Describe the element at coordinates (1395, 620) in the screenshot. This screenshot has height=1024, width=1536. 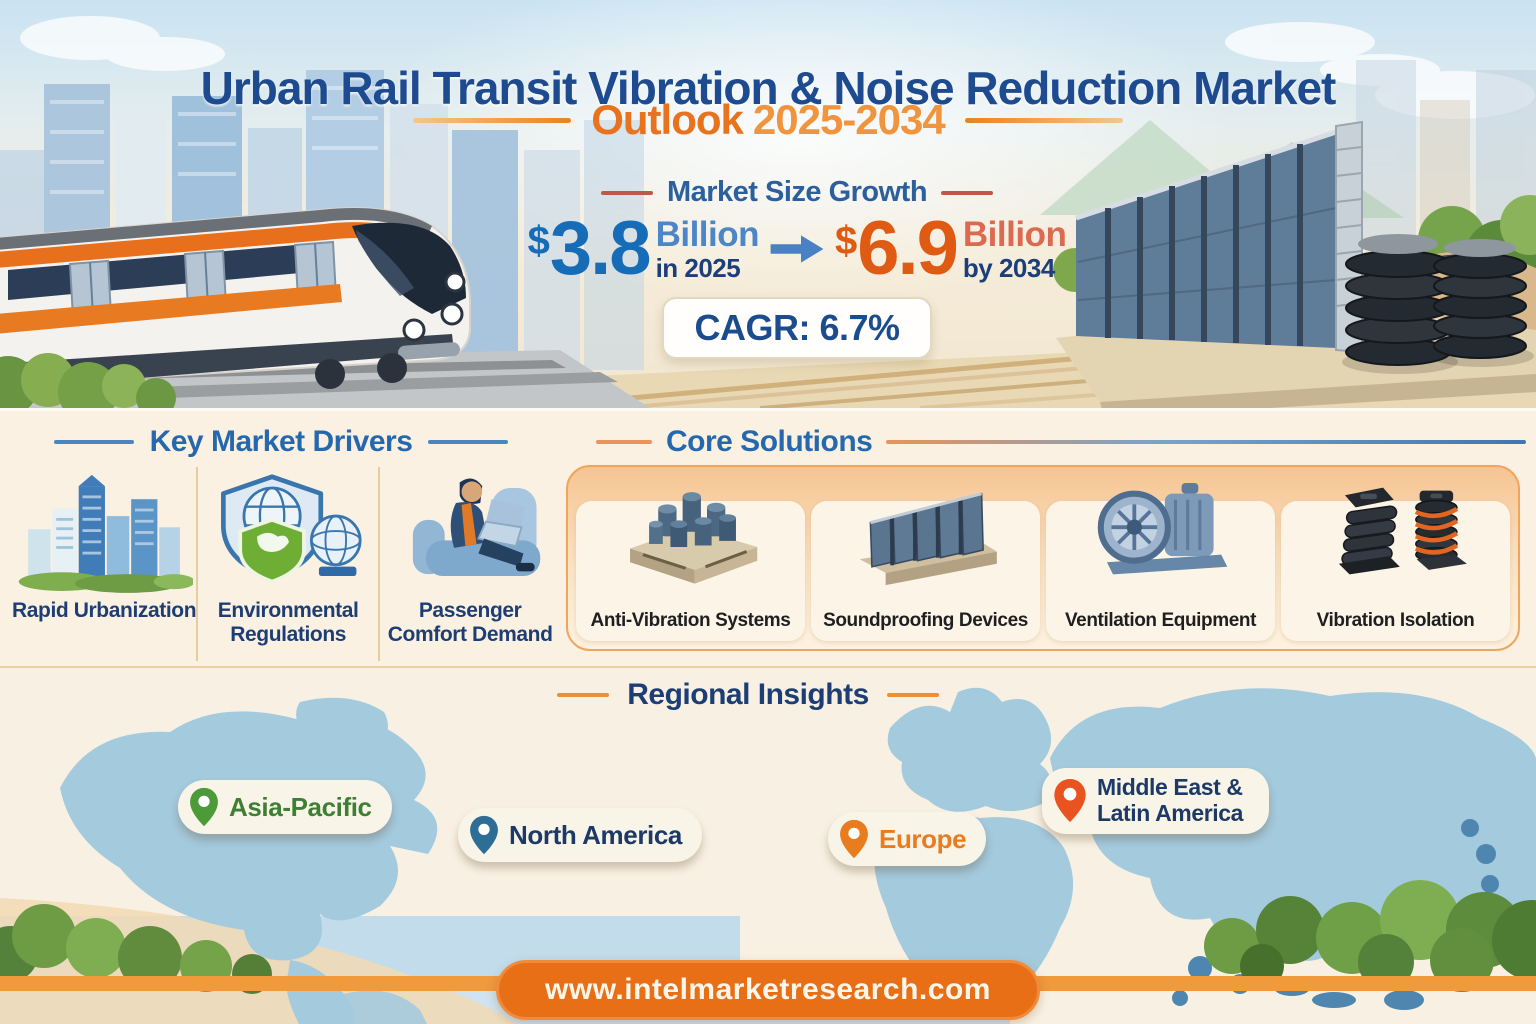
I see `solution-label: Vibration Isolation` at that location.